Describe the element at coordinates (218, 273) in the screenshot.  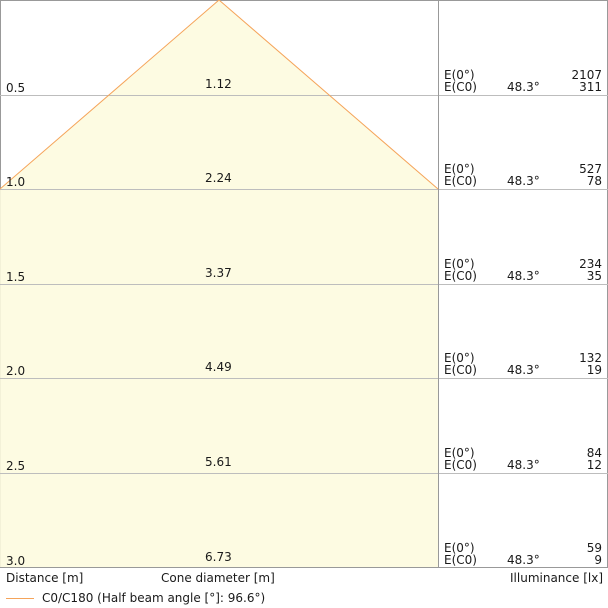
I see `cone-diameter-label: 3.37` at that location.